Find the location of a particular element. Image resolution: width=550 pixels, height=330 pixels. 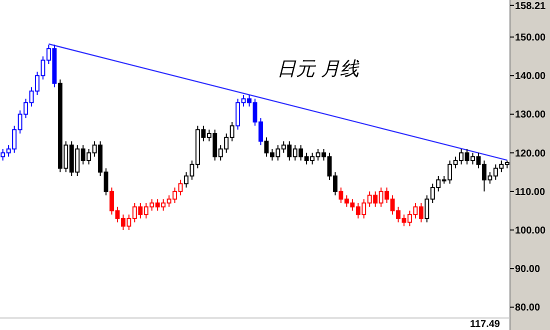

y-tick-label: 150.00 is located at coordinates (530, 38).